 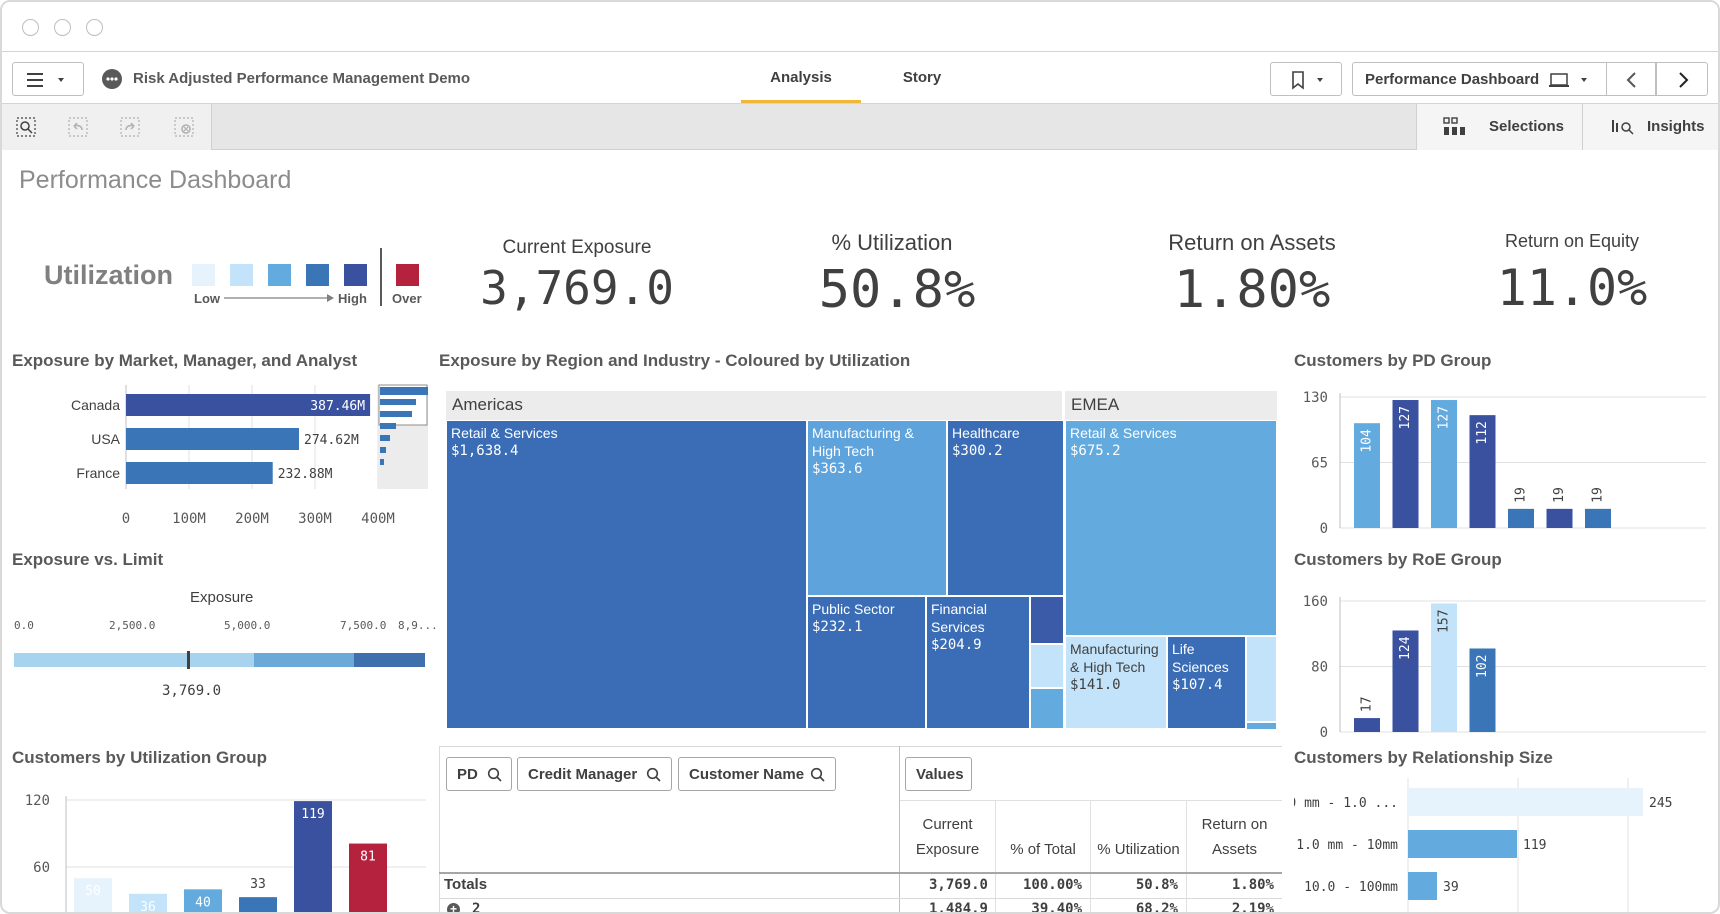 What do you see at coordinates (1052, 885) in the screenshot?
I see `totals-value: 100.00%` at bounding box center [1052, 885].